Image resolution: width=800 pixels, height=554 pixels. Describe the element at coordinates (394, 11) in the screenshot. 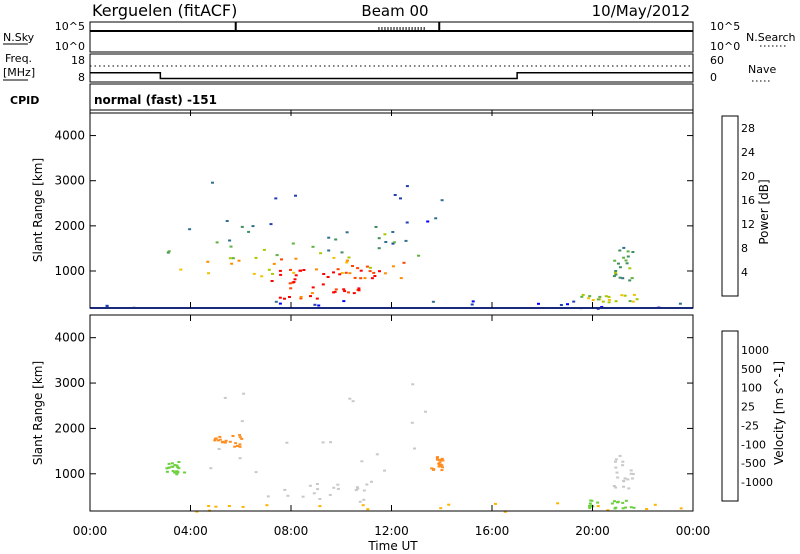

I see `beam-title: Beam 00` at that location.